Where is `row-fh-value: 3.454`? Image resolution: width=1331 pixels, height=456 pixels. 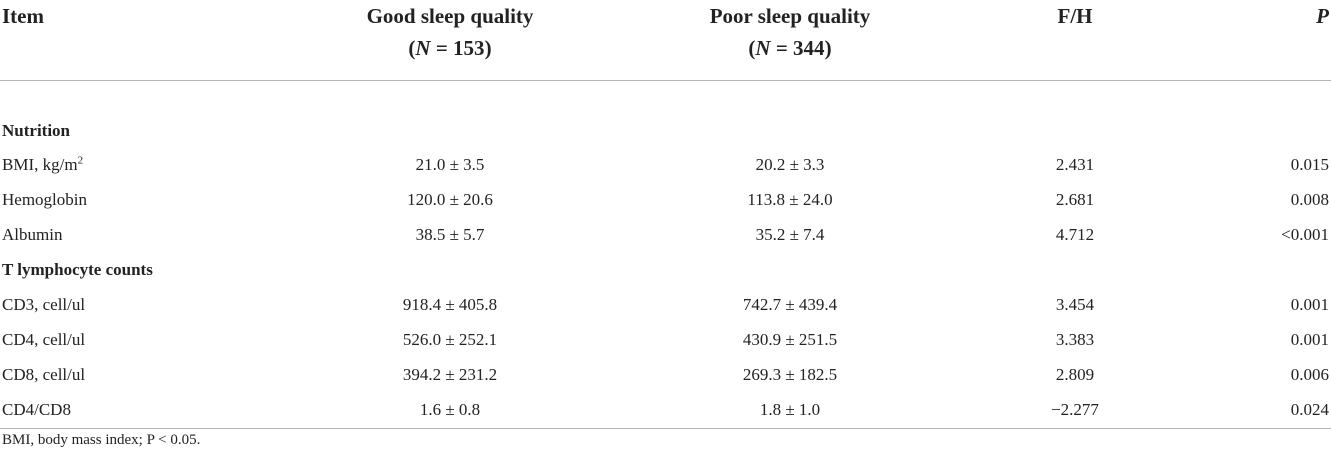
row-fh-value: 3.454 is located at coordinates (1075, 304).